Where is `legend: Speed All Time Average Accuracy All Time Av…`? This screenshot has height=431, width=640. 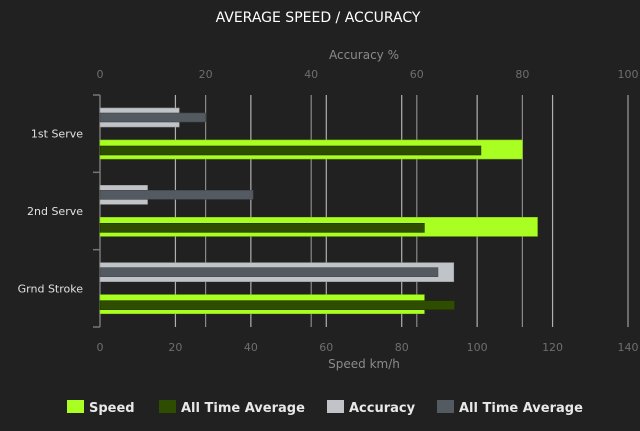
legend: Speed All Time Average Accuracy All Time Av… is located at coordinates (325, 408).